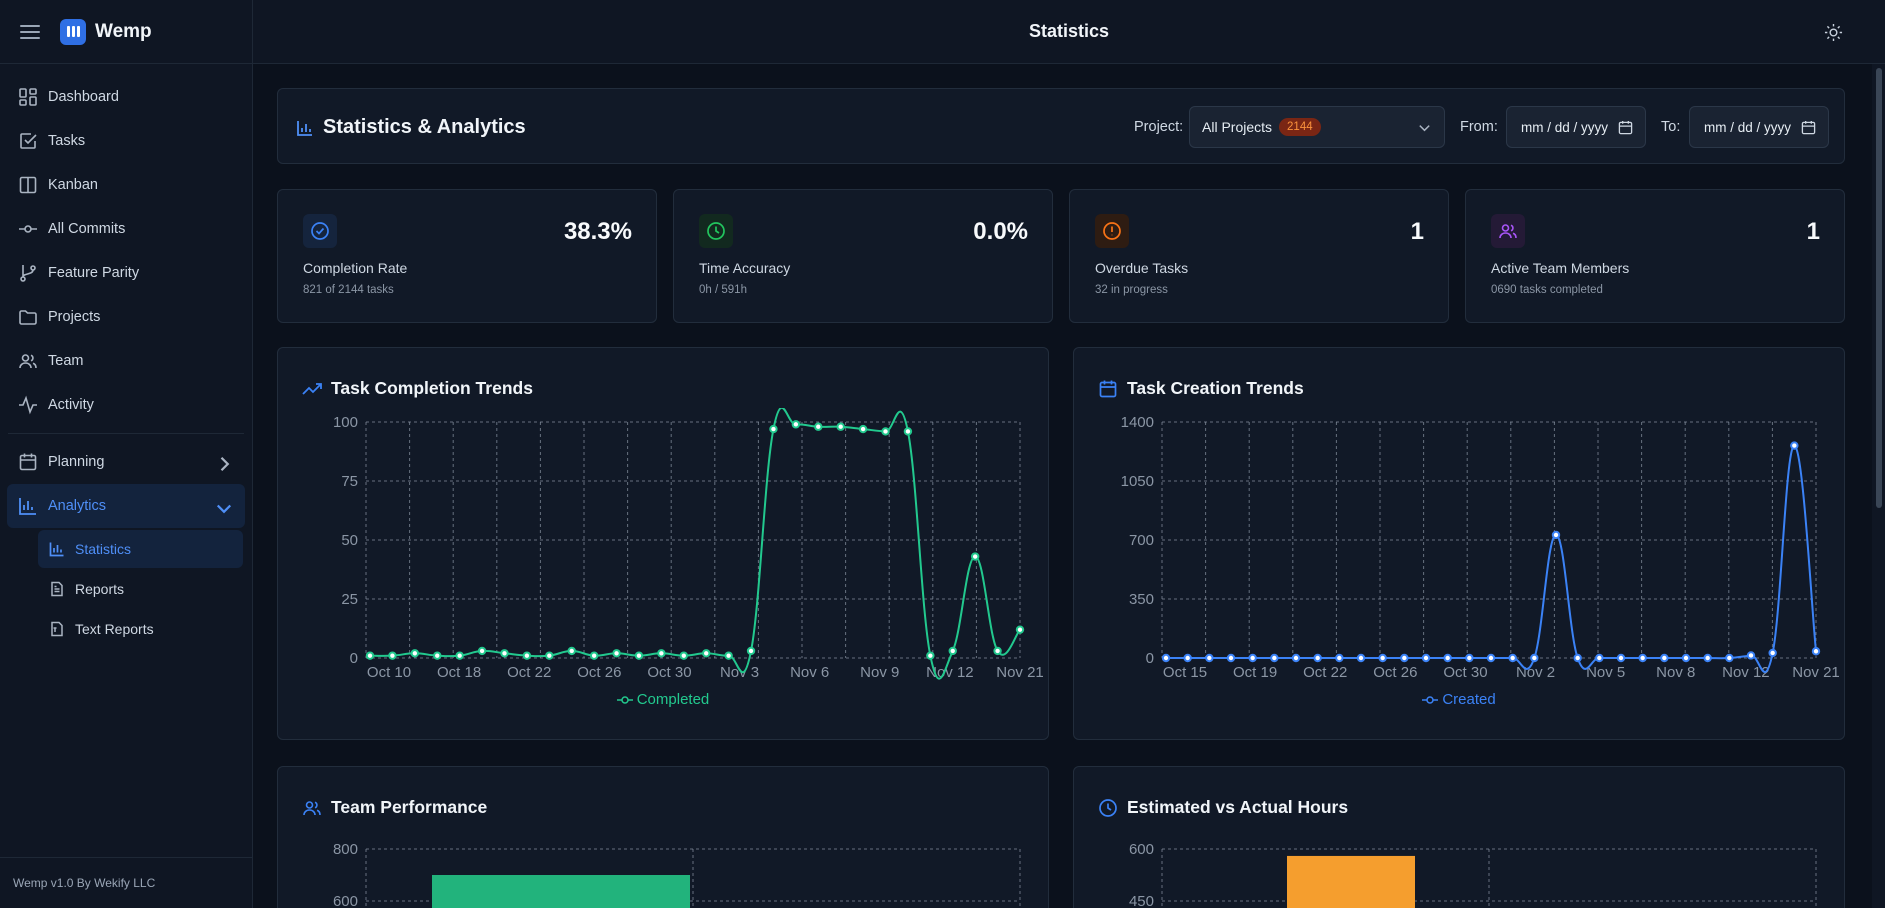 This screenshot has width=1885, height=908. Describe the element at coordinates (57, 589) in the screenshot. I see `document-icon` at that location.